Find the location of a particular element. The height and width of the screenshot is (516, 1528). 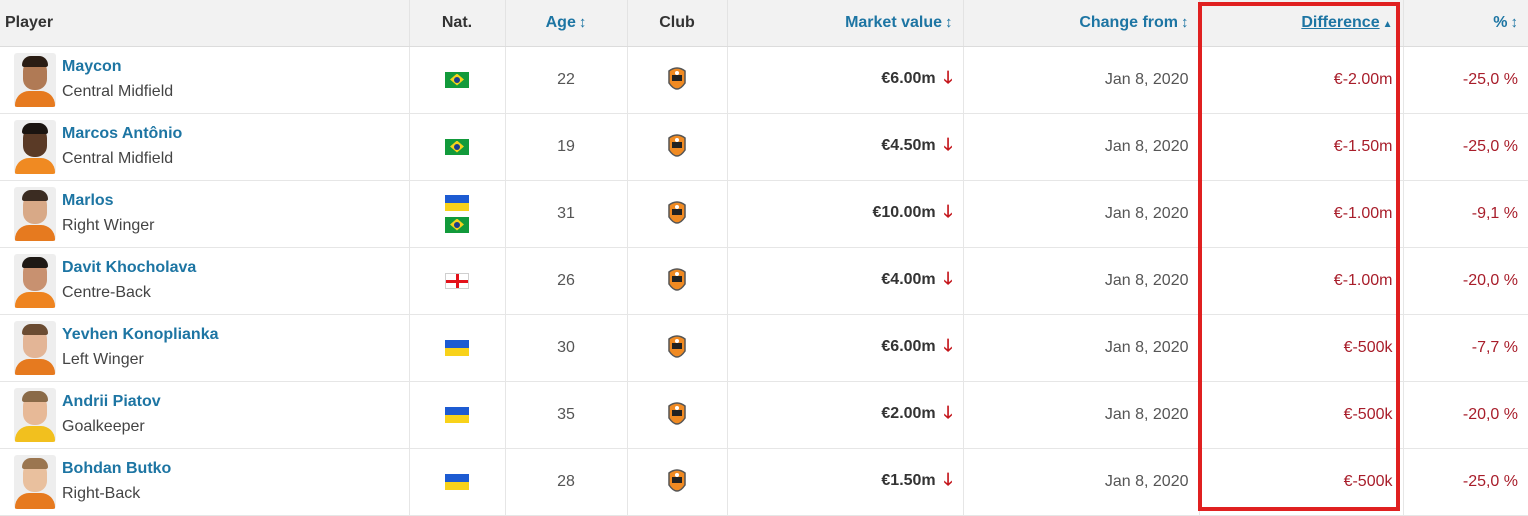

market-value-link: €4.00m is located at coordinates (908, 279).